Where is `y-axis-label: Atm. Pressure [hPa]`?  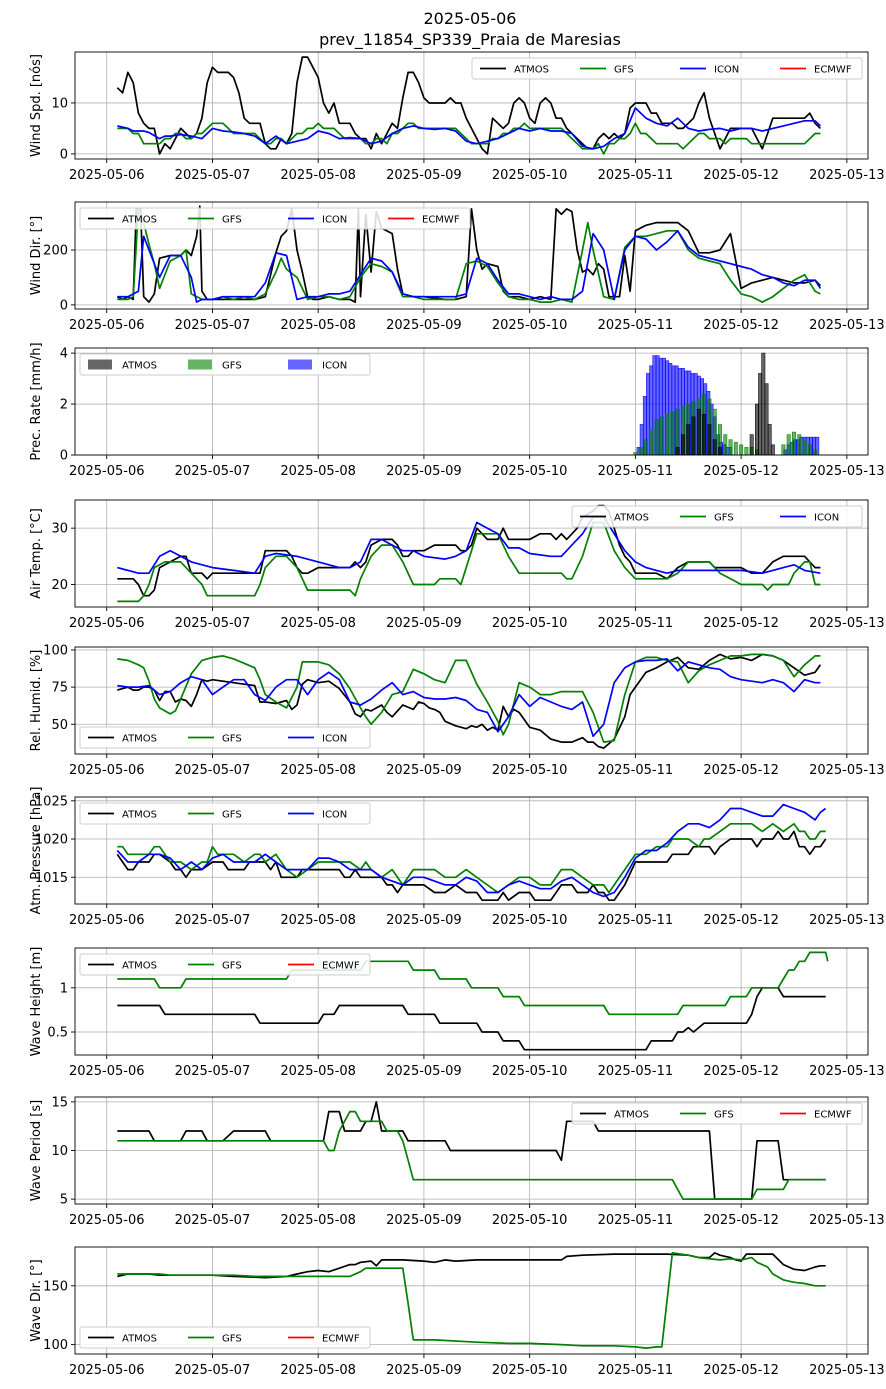
y-axis-label: Atm. Pressure [hPa] is located at coordinates (36, 851).